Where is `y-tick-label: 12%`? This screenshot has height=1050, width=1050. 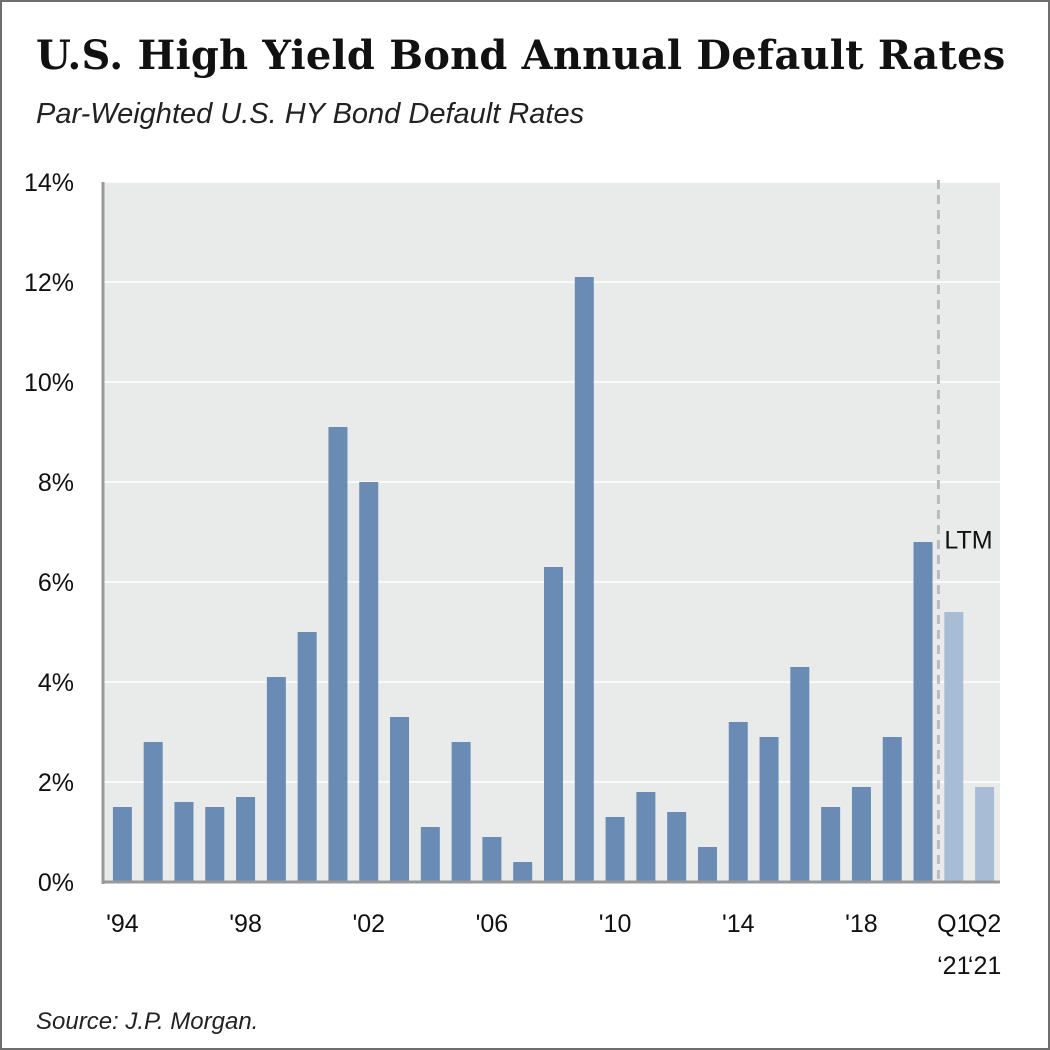
y-tick-label: 12% is located at coordinates (49, 283).